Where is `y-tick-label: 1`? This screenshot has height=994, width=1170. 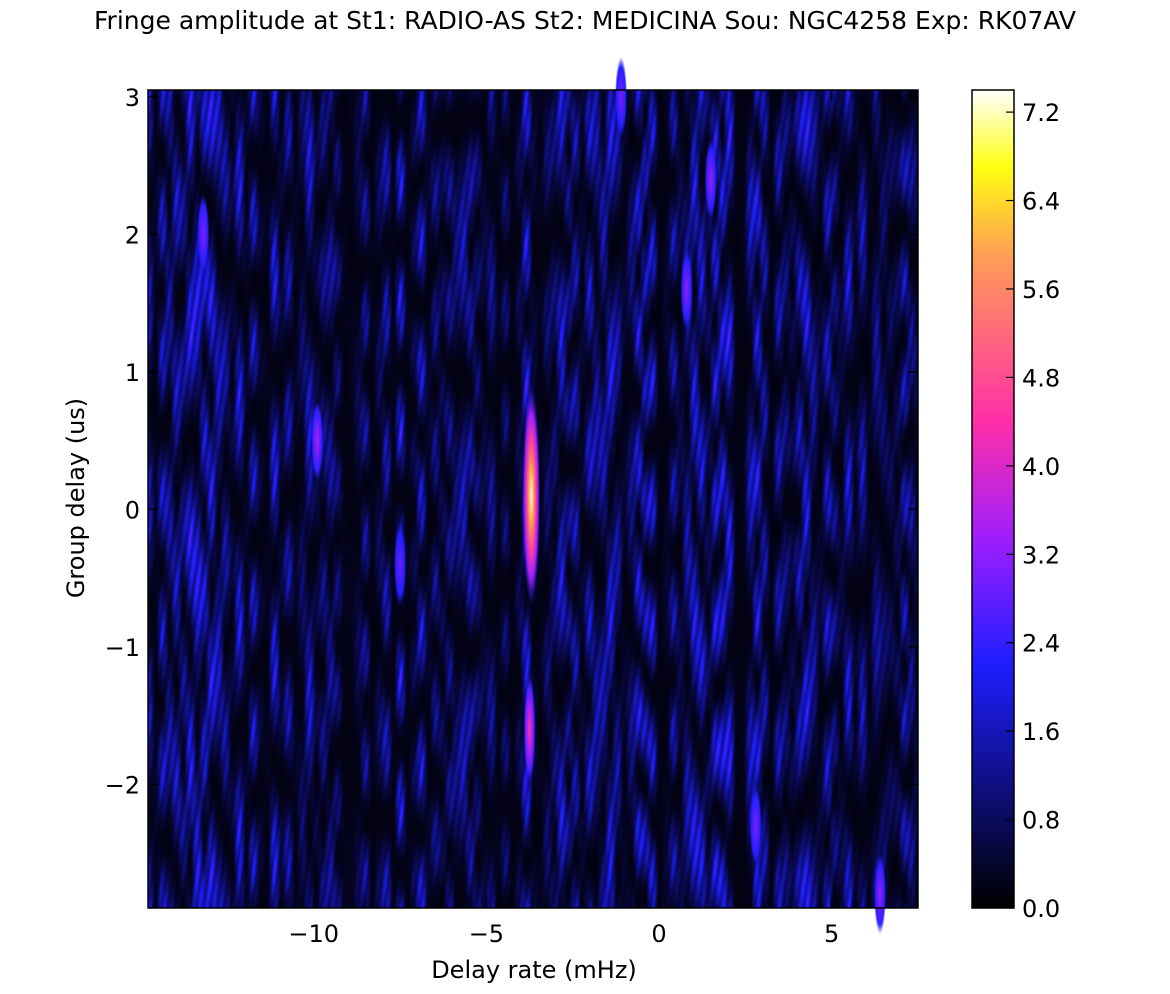
y-tick-label: 1 is located at coordinates (132, 373).